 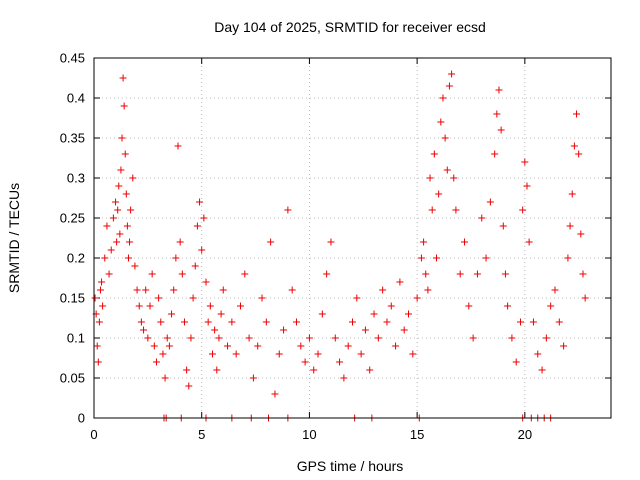 What do you see at coordinates (76, 98) in the screenshot?
I see `y-tick-label: 0.4` at bounding box center [76, 98].